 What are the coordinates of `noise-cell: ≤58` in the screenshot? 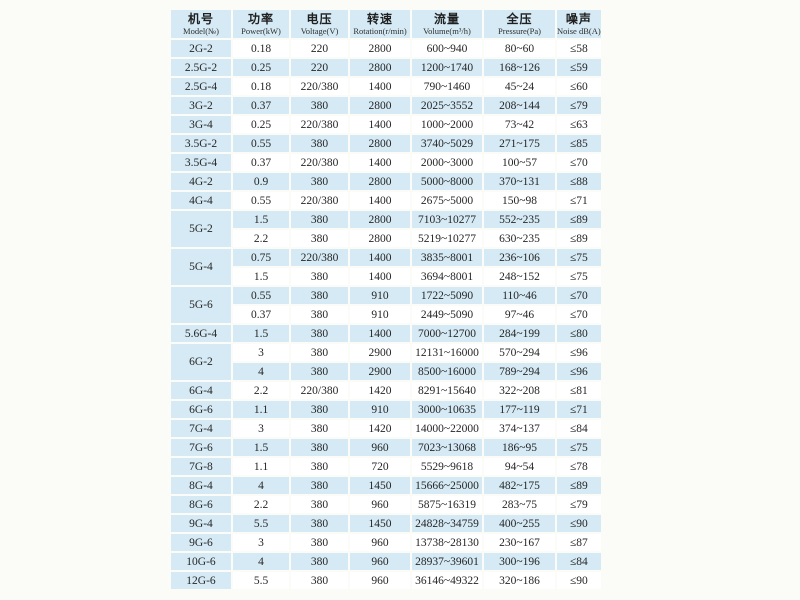 It's located at (579, 48).